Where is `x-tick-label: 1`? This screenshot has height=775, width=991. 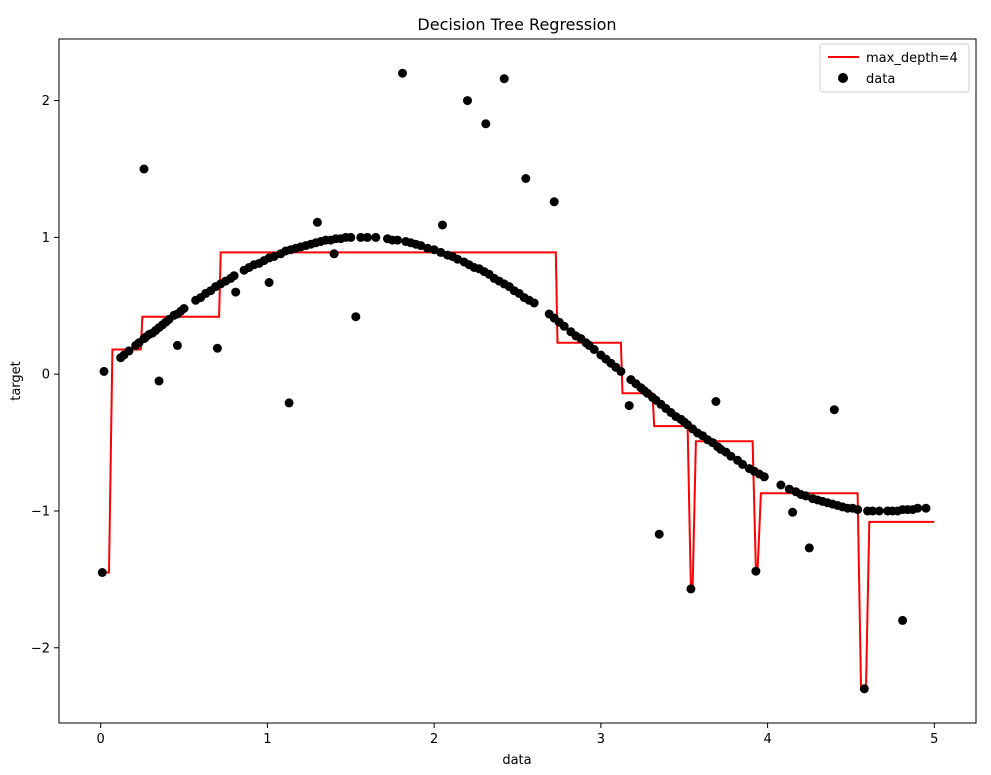 x-tick-label: 1 is located at coordinates (267, 739).